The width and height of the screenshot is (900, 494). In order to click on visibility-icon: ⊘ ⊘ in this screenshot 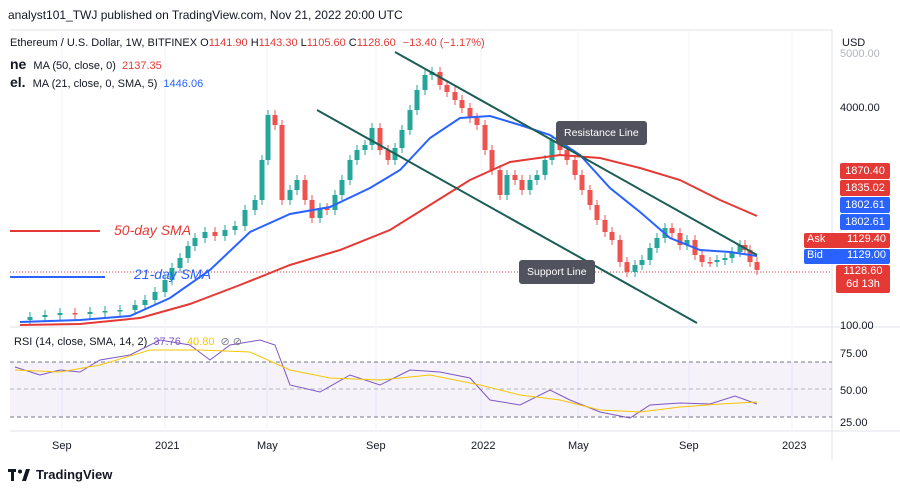, I will do `click(231, 342)`.